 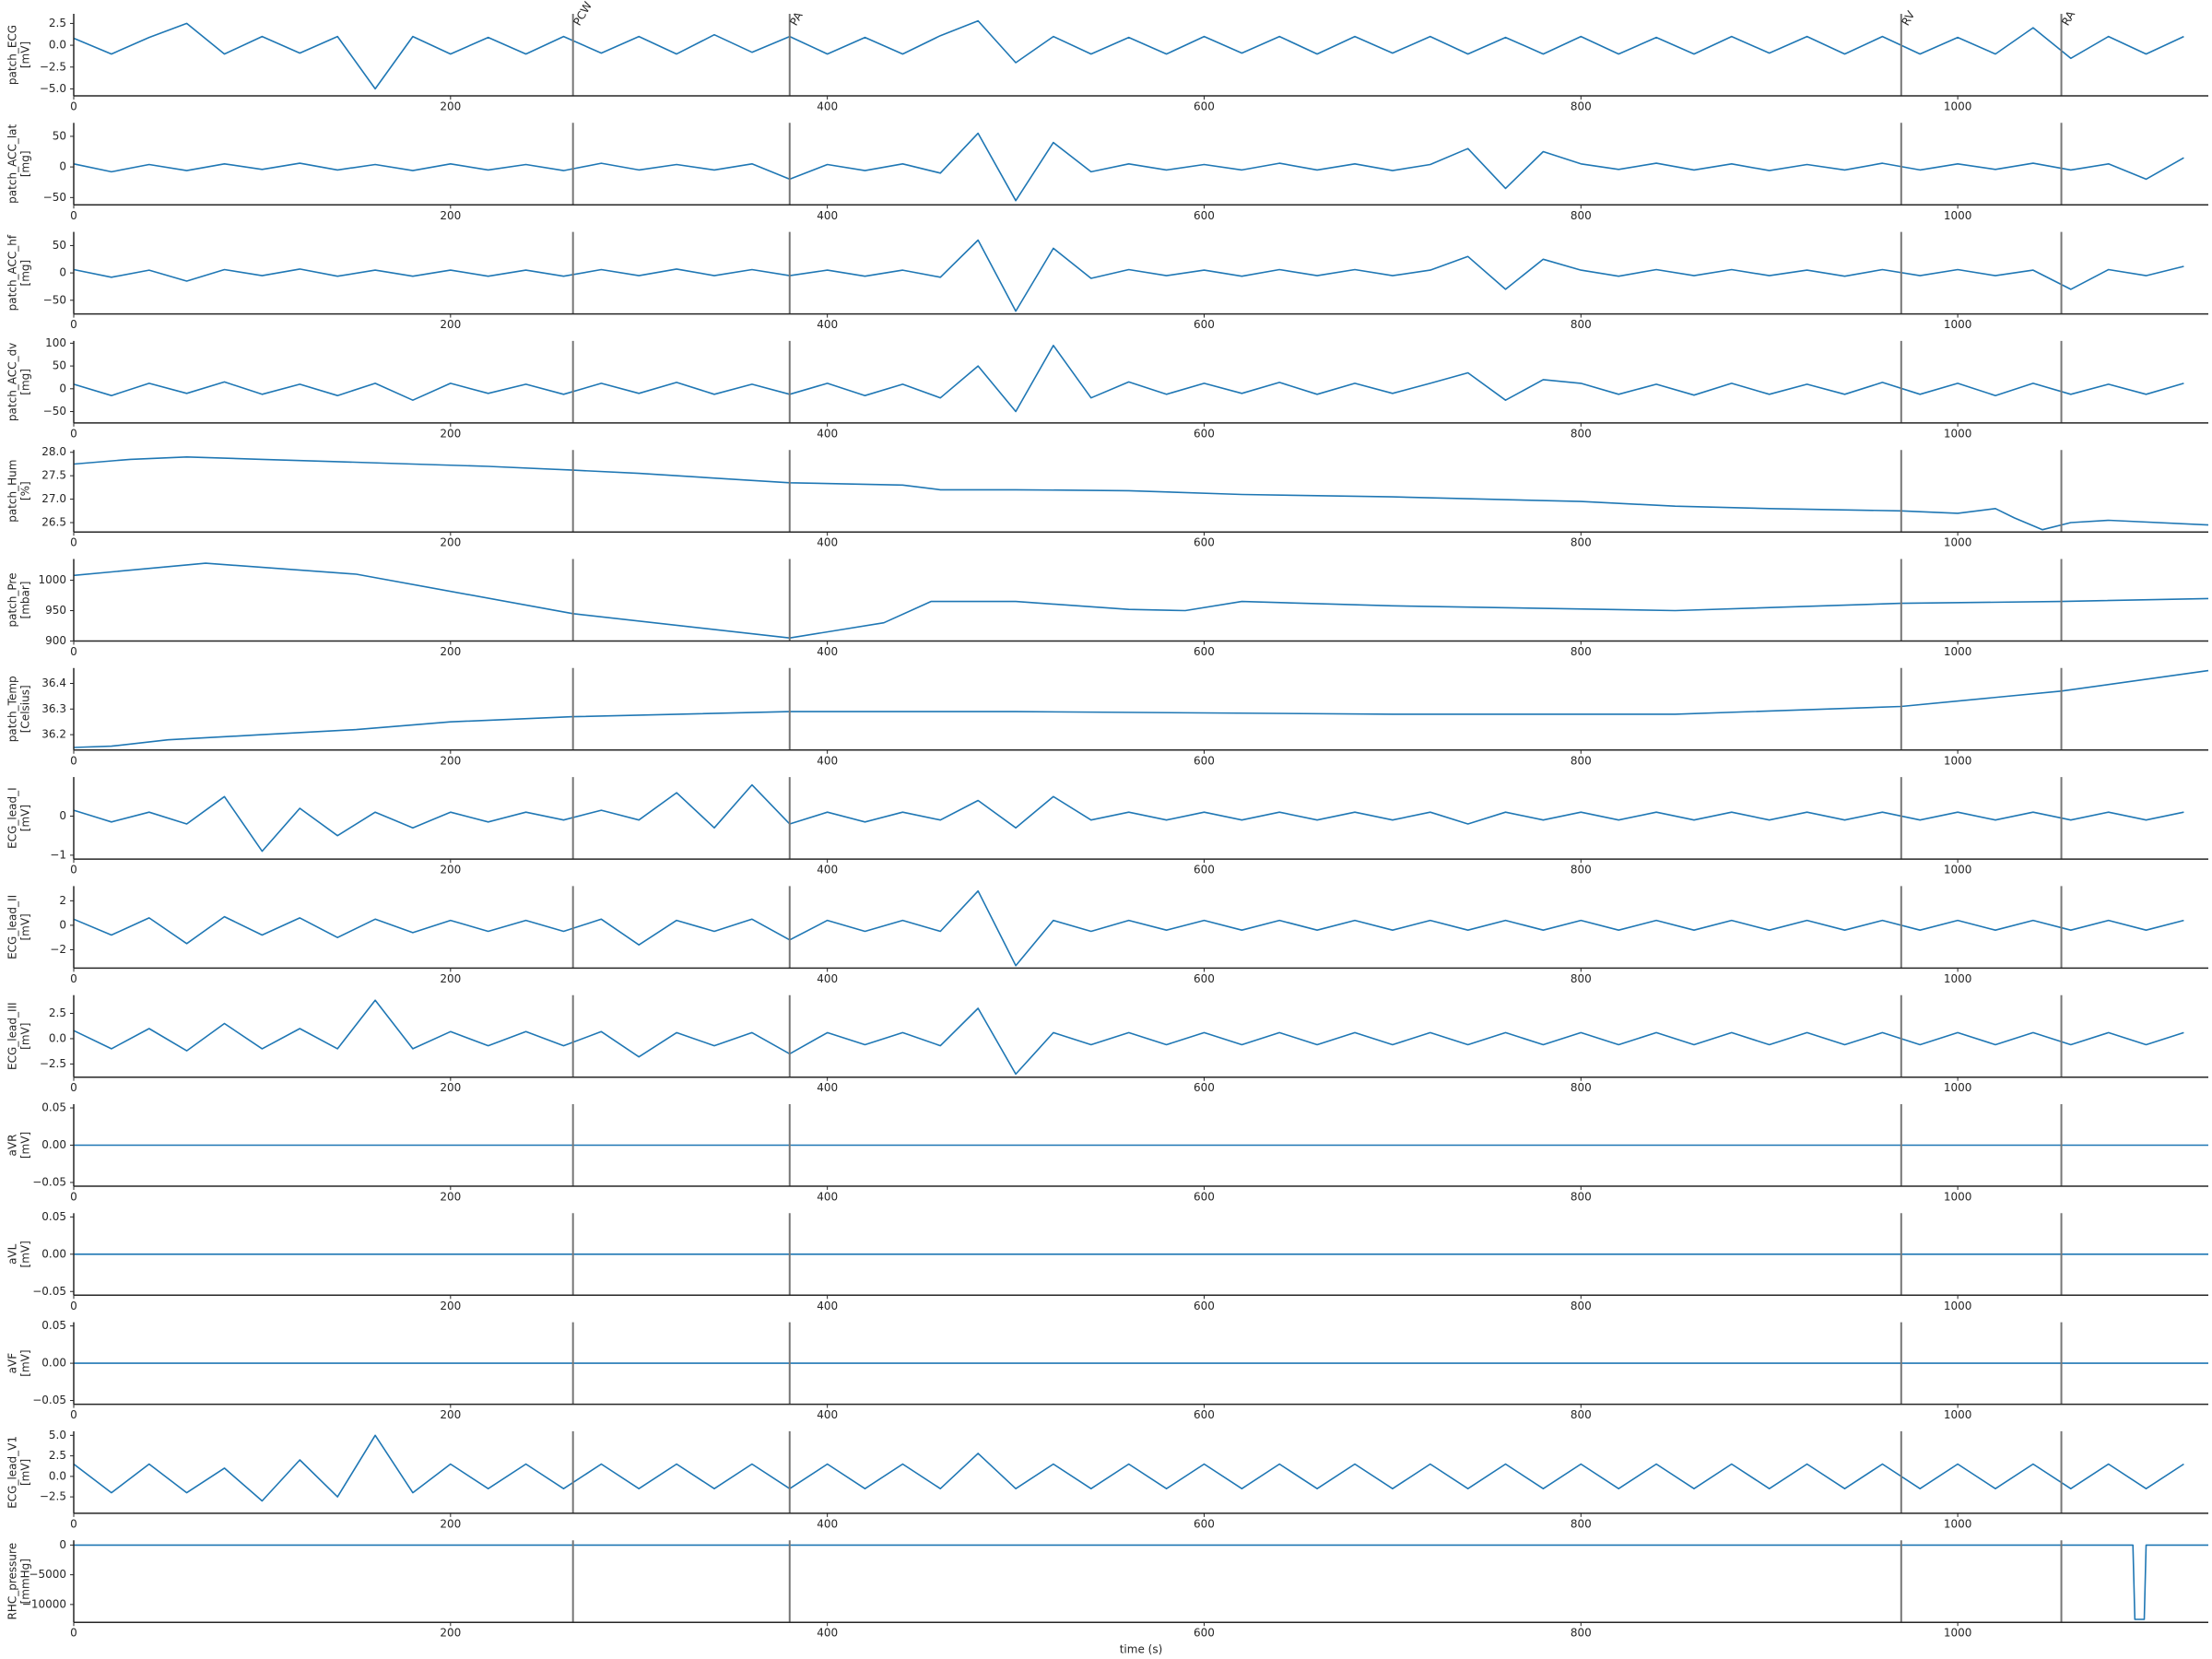 I want to click on x-axis-label: time (s), so click(x=1141, y=1649).